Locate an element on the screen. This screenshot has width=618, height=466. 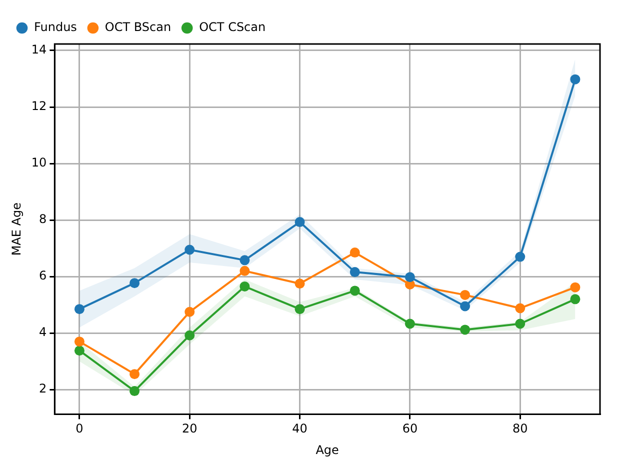
x-tick-label: 80 is located at coordinates (520, 429).